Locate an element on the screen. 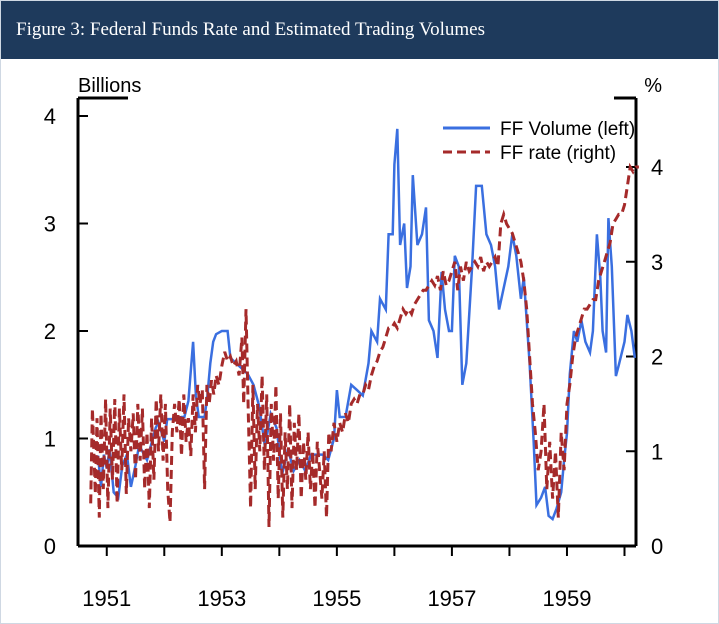  left-tick-label: 3 is located at coordinates (50, 224).